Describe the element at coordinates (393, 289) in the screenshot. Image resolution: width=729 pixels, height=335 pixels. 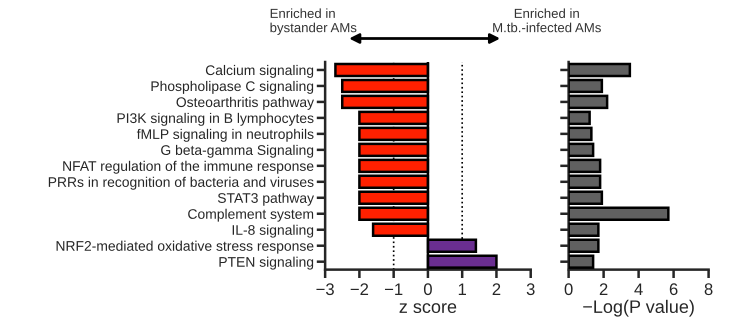
I see `x-tick-label: −1` at that location.